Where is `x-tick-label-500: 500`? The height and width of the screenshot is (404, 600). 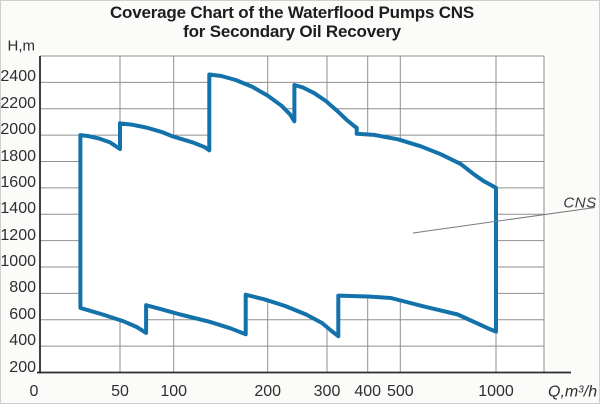
x-tick-label-500: 500 is located at coordinates (400, 391).